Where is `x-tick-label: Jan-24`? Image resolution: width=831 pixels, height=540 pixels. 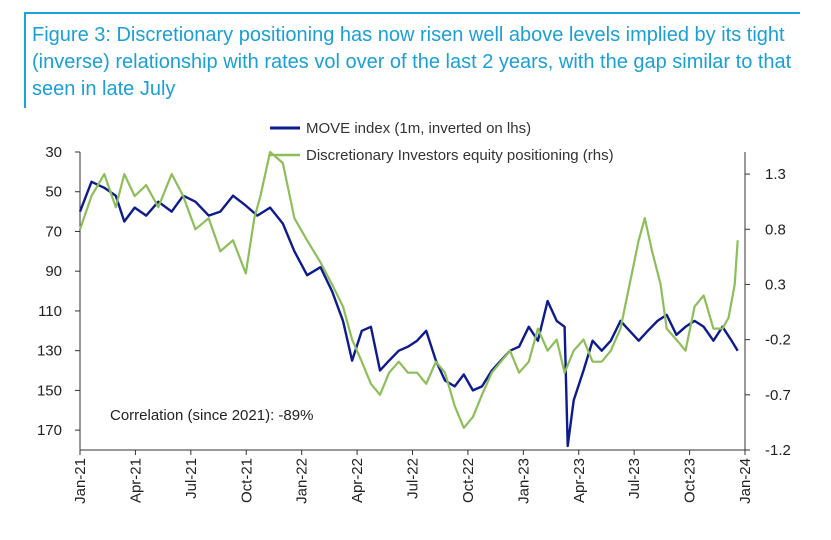 x-tick-label: Jan-24 is located at coordinates (745, 481).